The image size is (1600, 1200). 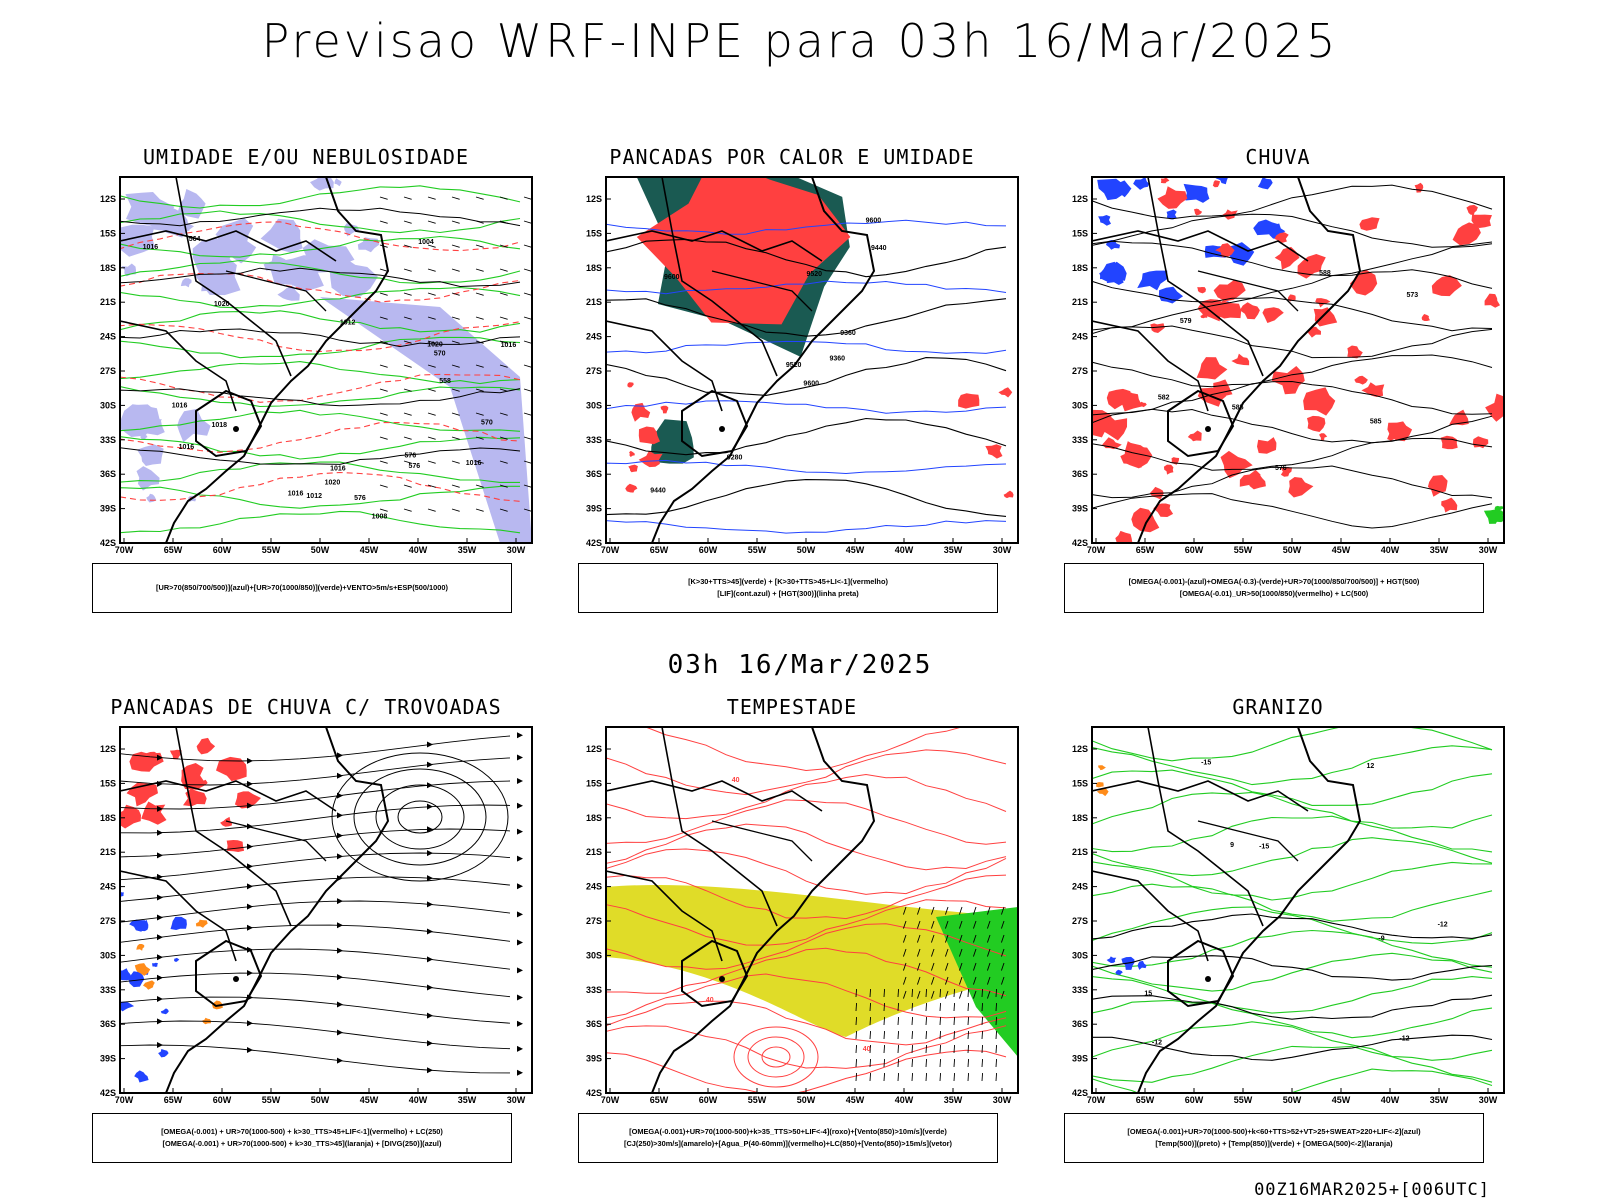 What do you see at coordinates (320, 486) in the screenshot?
I see `thickness-contour` at bounding box center [320, 486].